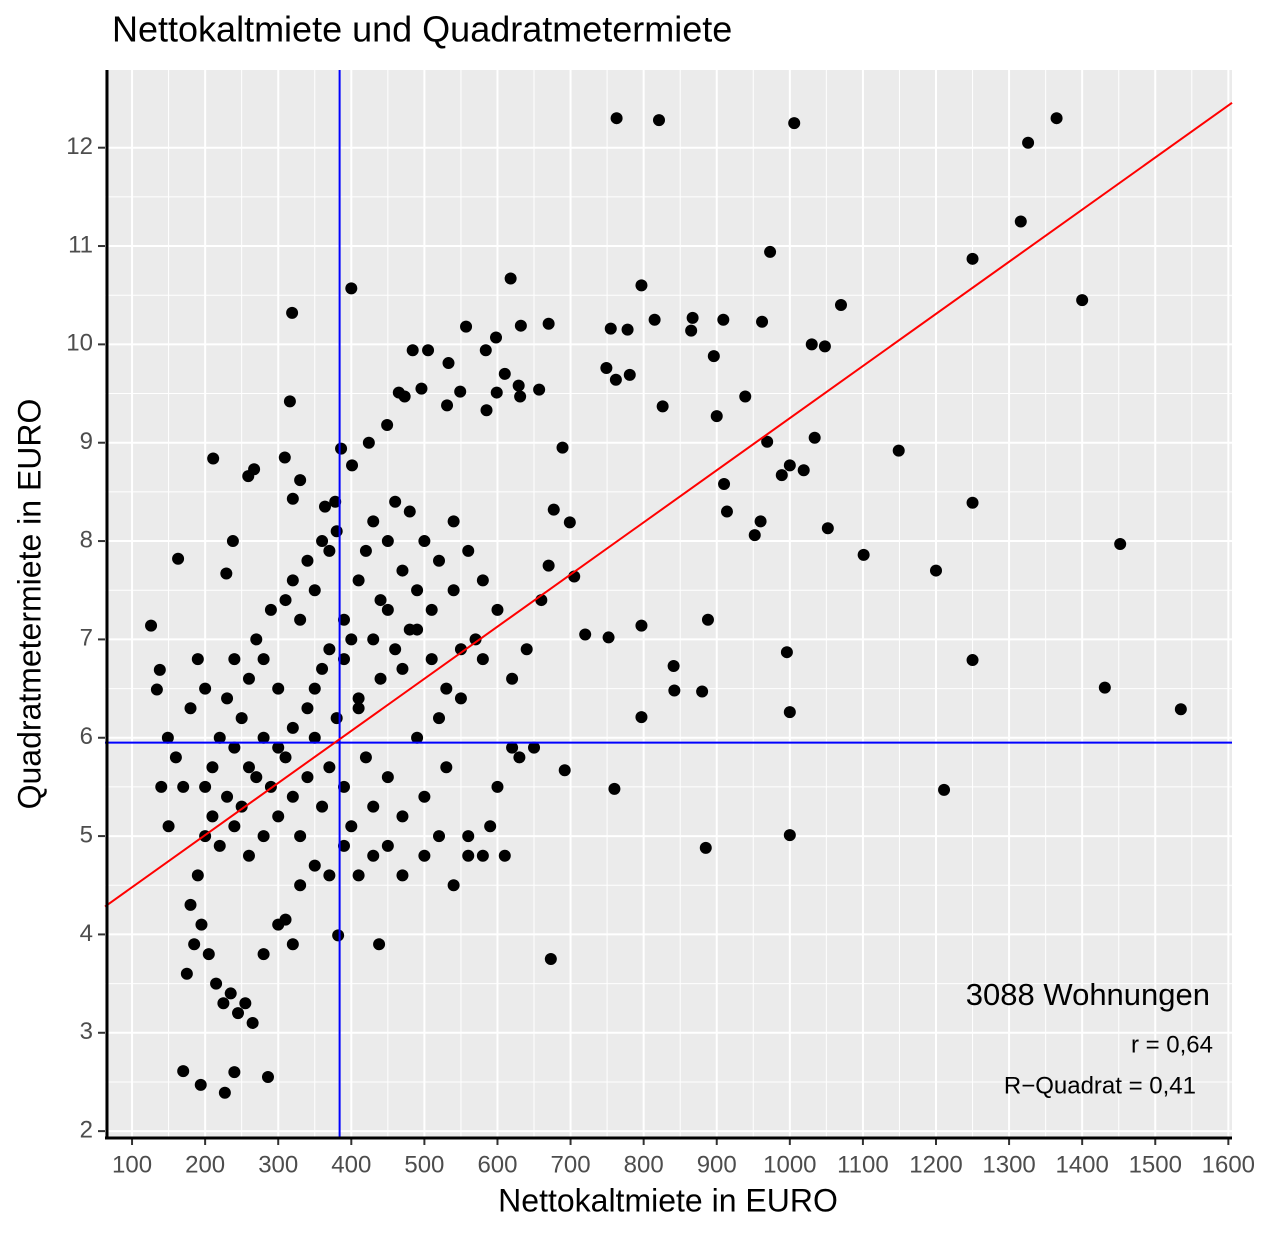  What do you see at coordinates (717, 1164) in the screenshot?
I see `x-tick-label: 900` at bounding box center [717, 1164].